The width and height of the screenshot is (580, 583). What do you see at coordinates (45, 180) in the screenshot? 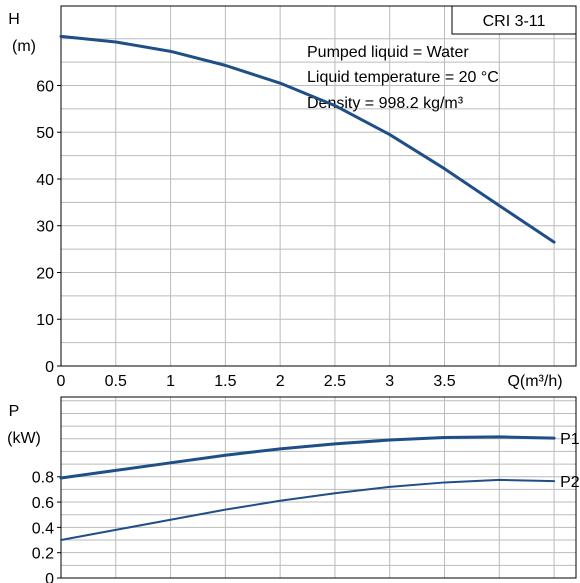
I see `head-y-tick-label: 40` at bounding box center [45, 180].